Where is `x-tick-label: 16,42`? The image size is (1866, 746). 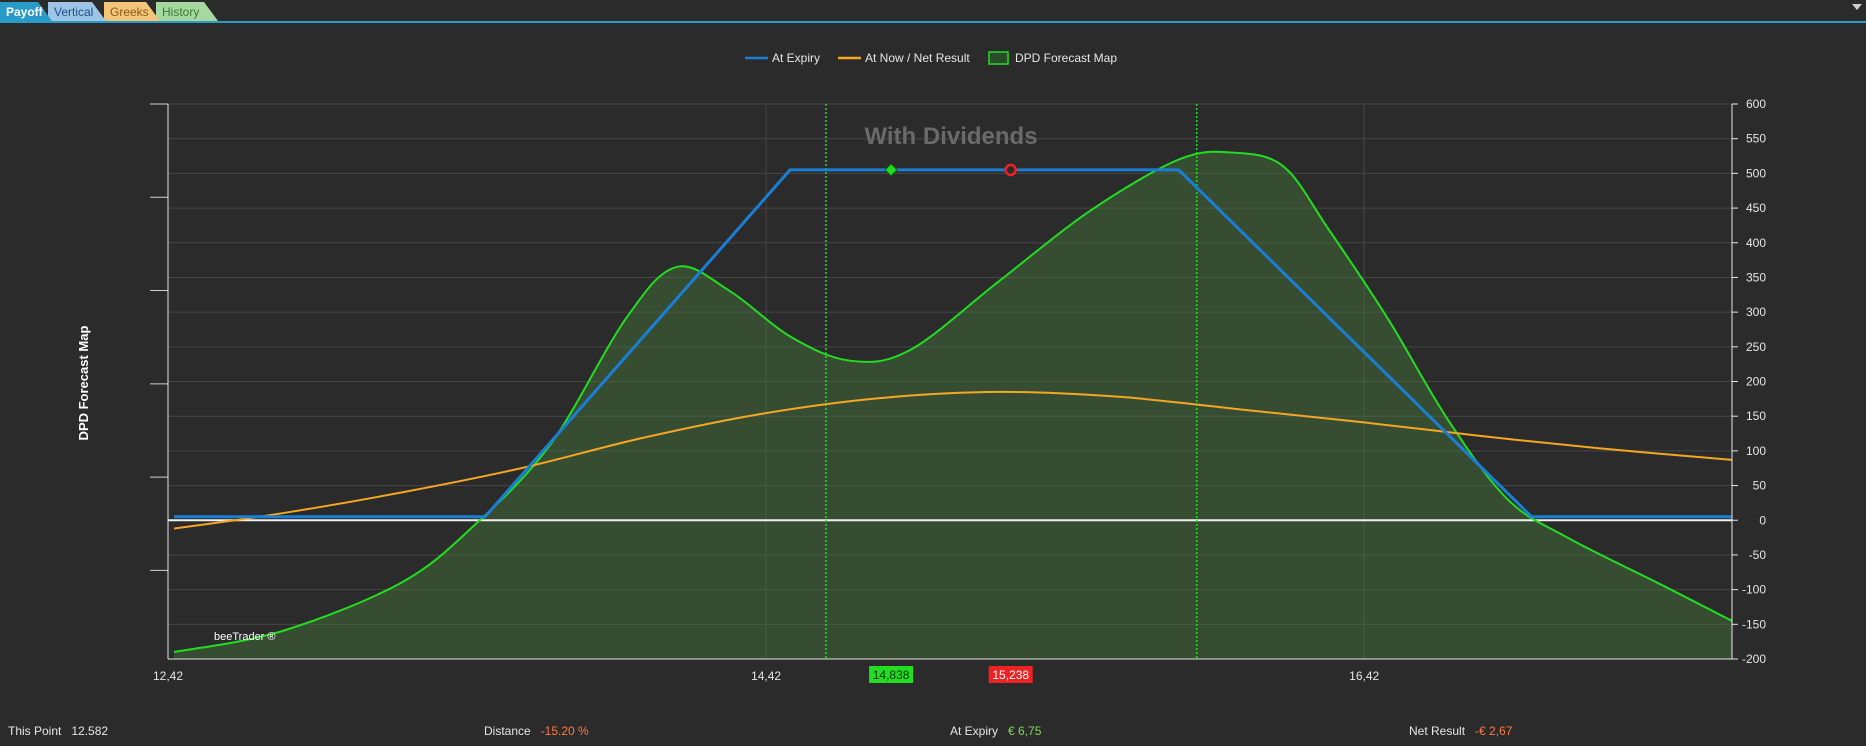
x-tick-label: 16,42 is located at coordinates (1364, 676).